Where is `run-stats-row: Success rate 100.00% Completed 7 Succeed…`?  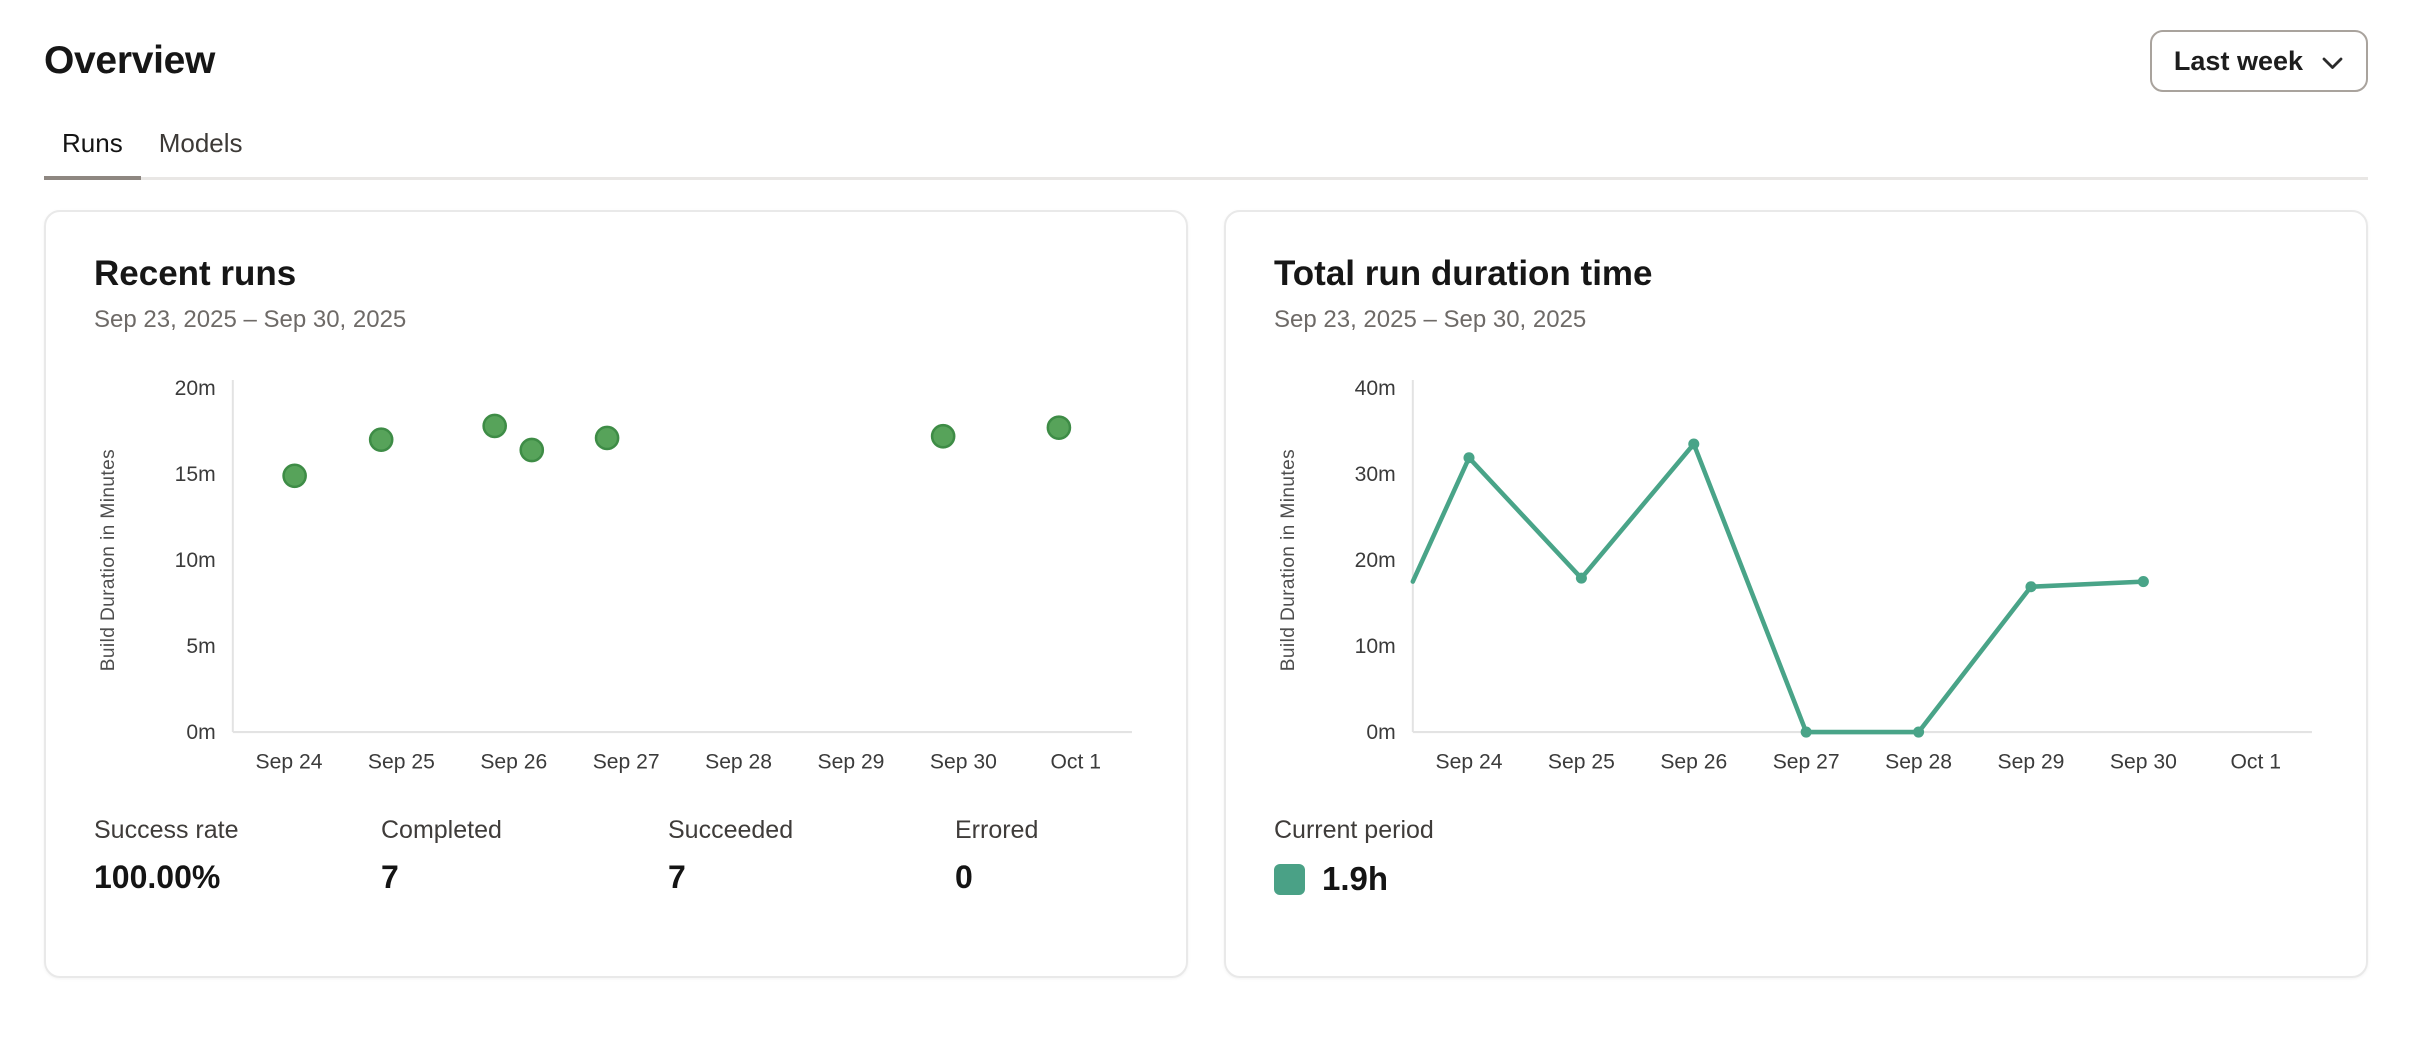 run-stats-row: Success rate 100.00% Completed 7 Succeed… is located at coordinates (616, 856).